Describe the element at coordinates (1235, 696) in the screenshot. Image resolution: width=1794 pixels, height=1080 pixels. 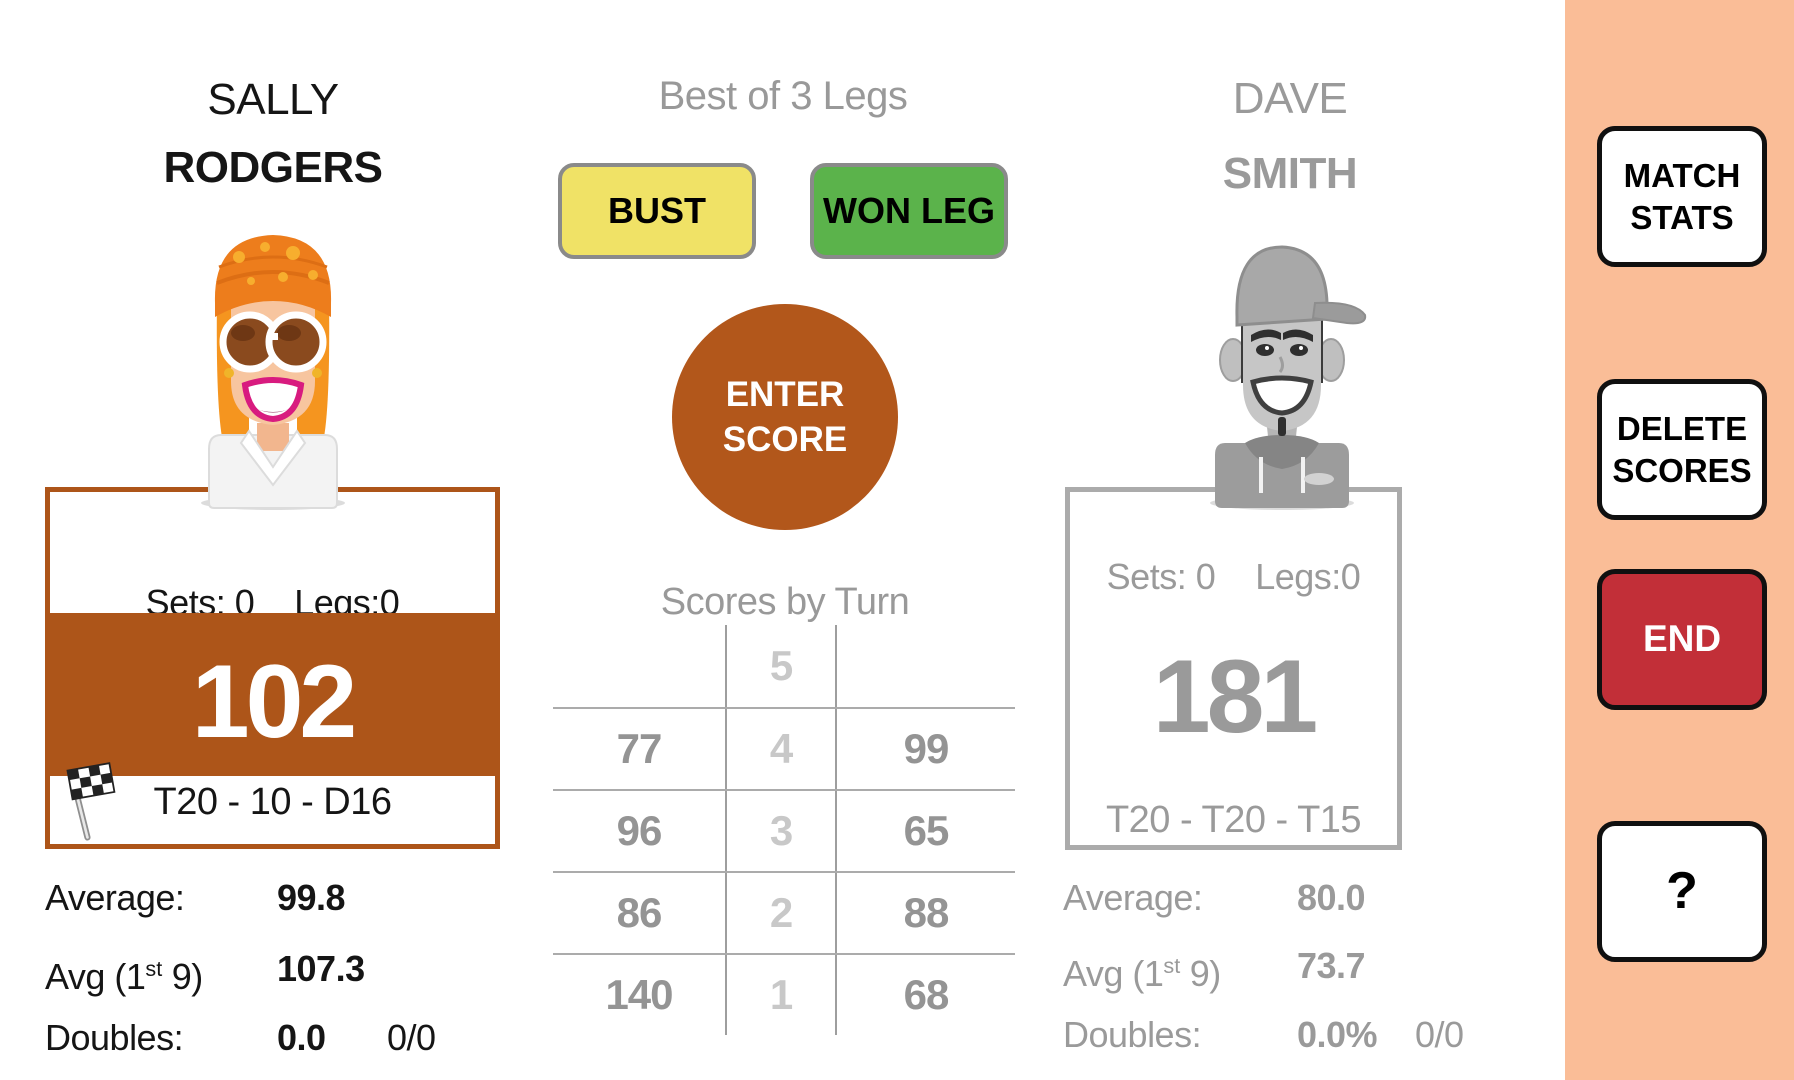
I see `player-right-score: 181` at that location.